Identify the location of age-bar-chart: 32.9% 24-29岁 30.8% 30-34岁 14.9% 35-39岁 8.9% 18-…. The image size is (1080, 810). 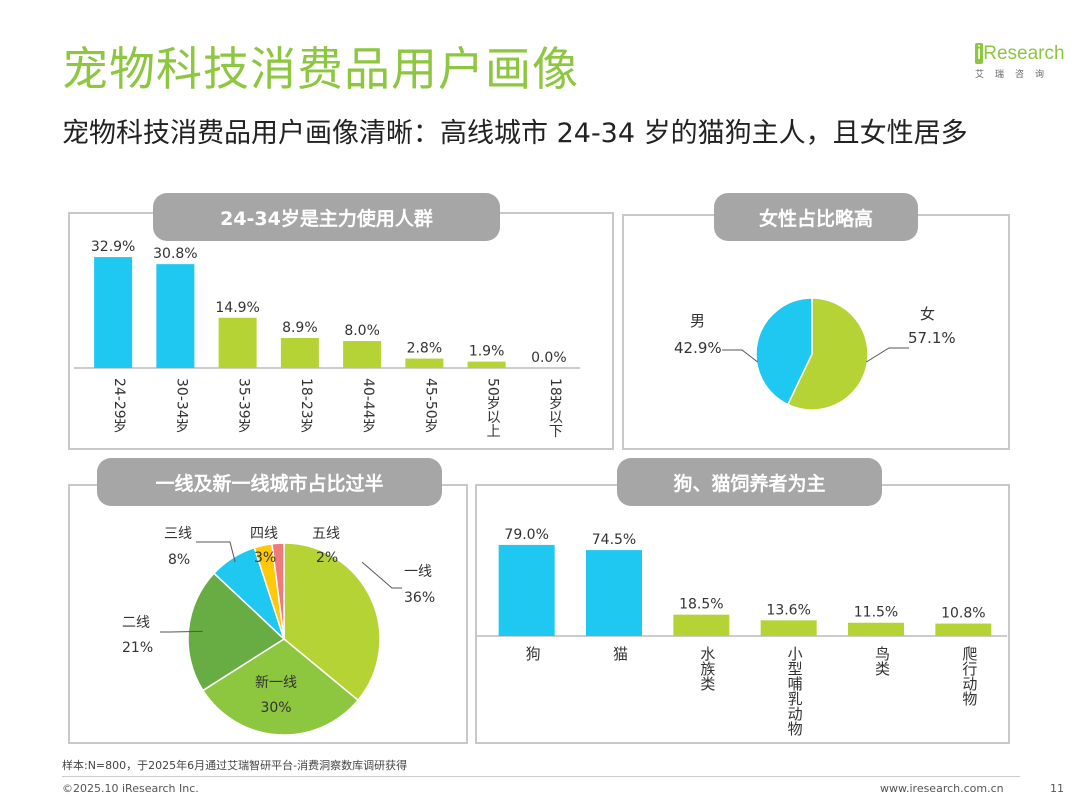
(327, 338).